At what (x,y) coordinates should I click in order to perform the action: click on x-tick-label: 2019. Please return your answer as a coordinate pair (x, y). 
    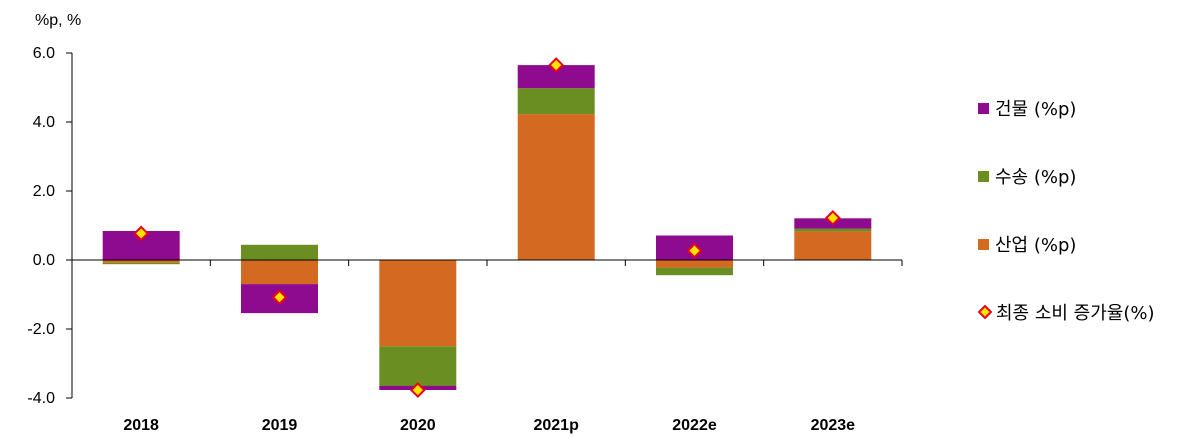
    Looking at the image, I should click on (280, 425).